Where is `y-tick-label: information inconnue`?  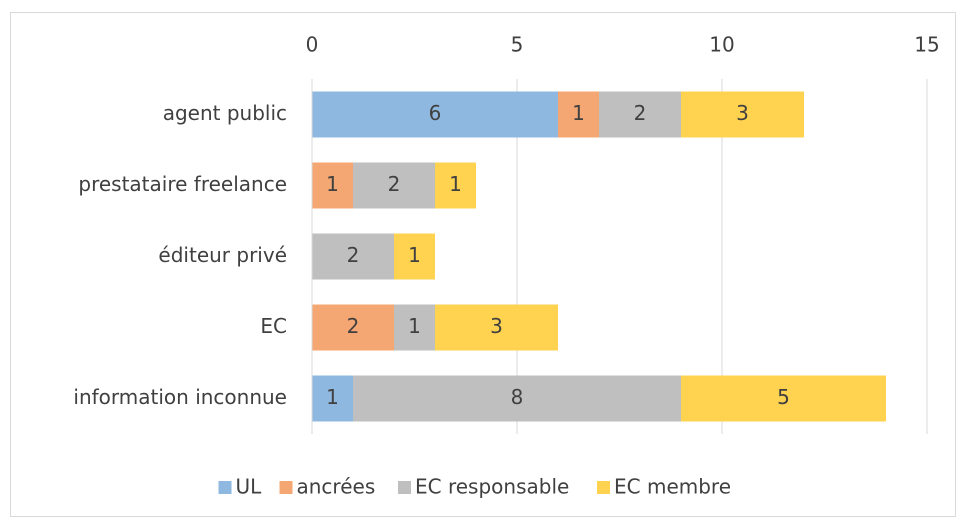 y-tick-label: information inconnue is located at coordinates (180, 397).